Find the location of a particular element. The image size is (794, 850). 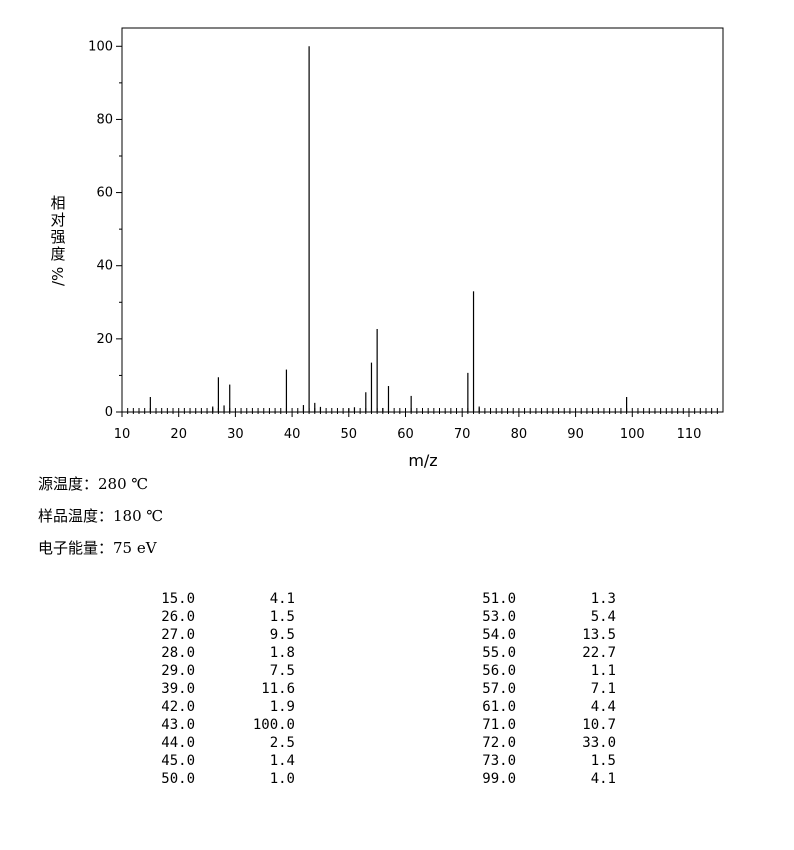

x-tick-label: 80 is located at coordinates (519, 434).